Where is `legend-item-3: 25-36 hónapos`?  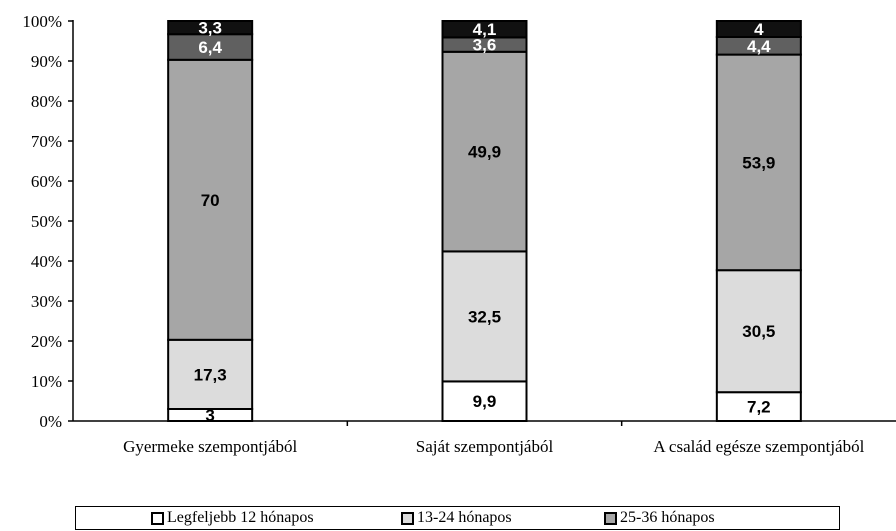 legend-item-3: 25-36 hónapos is located at coordinates (659, 518).